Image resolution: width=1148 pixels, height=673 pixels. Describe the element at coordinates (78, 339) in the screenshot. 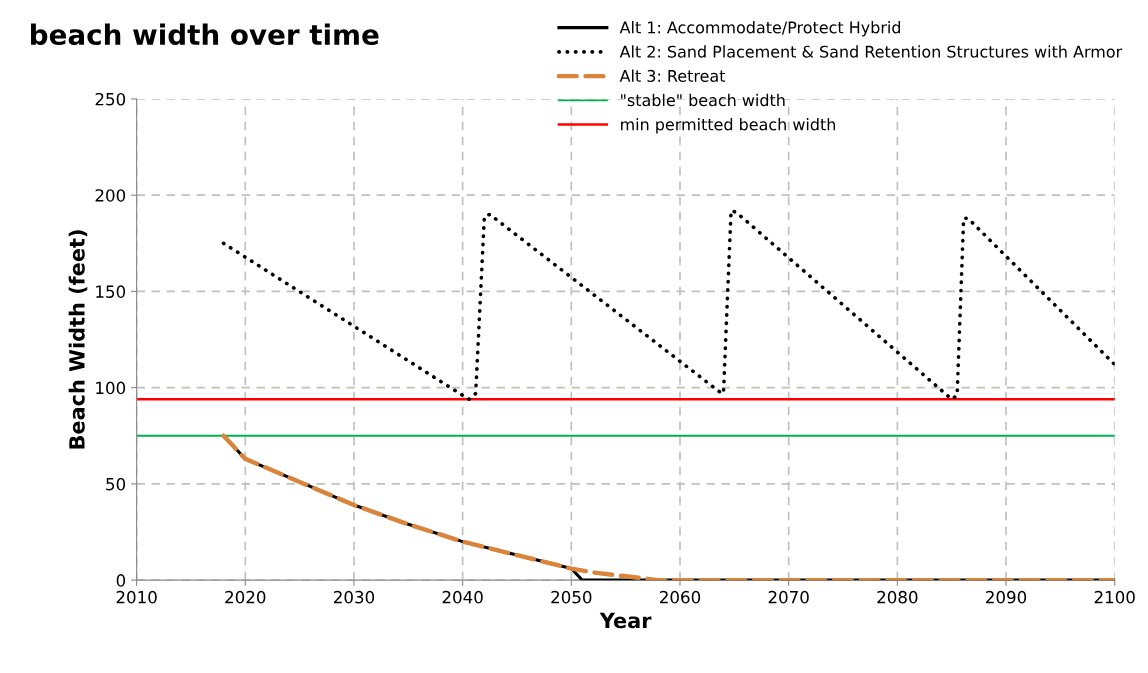

I see `y-axis-title: Beach Width (feet)` at that location.